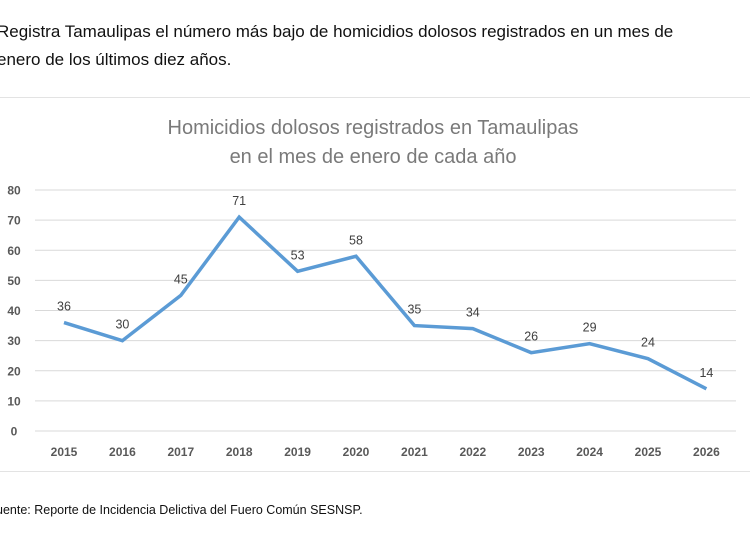  Describe the element at coordinates (14, 371) in the screenshot. I see `y-tick-label: 20` at that location.